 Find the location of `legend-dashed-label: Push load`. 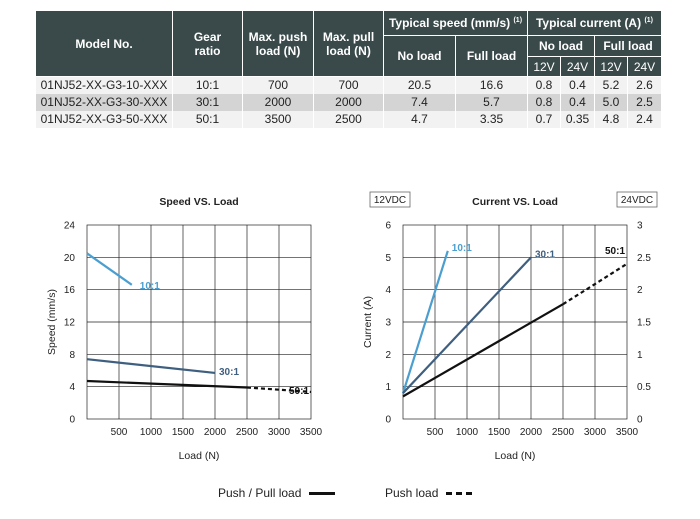

legend-dashed-label: Push load is located at coordinates (412, 493).